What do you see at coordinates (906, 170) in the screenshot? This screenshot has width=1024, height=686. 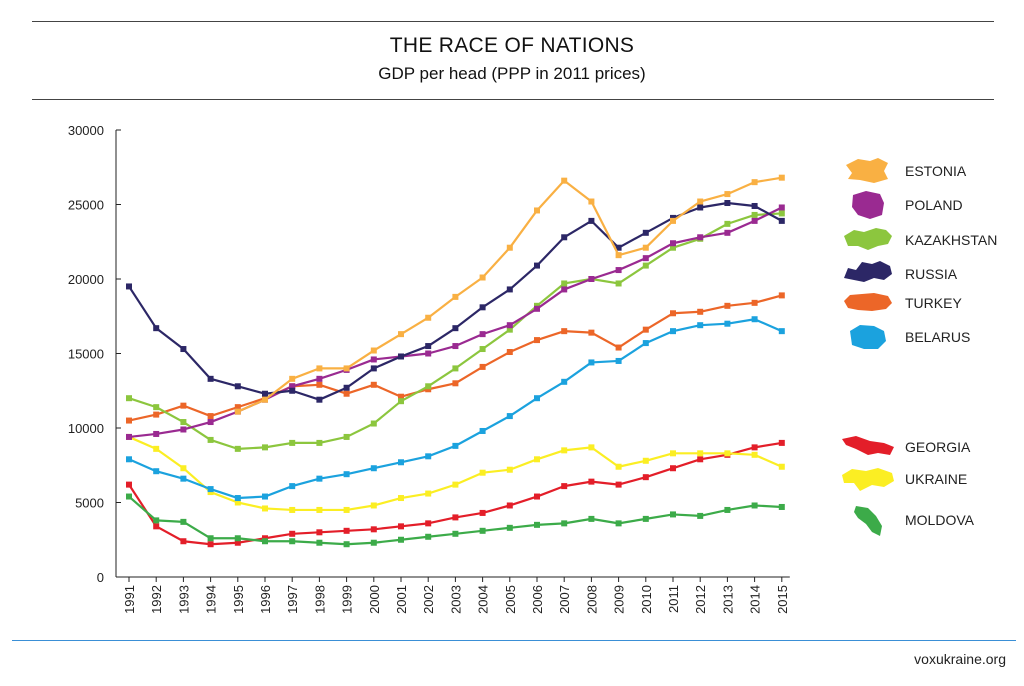 I see `legend-item-estonia: ESTONIA` at bounding box center [906, 170].